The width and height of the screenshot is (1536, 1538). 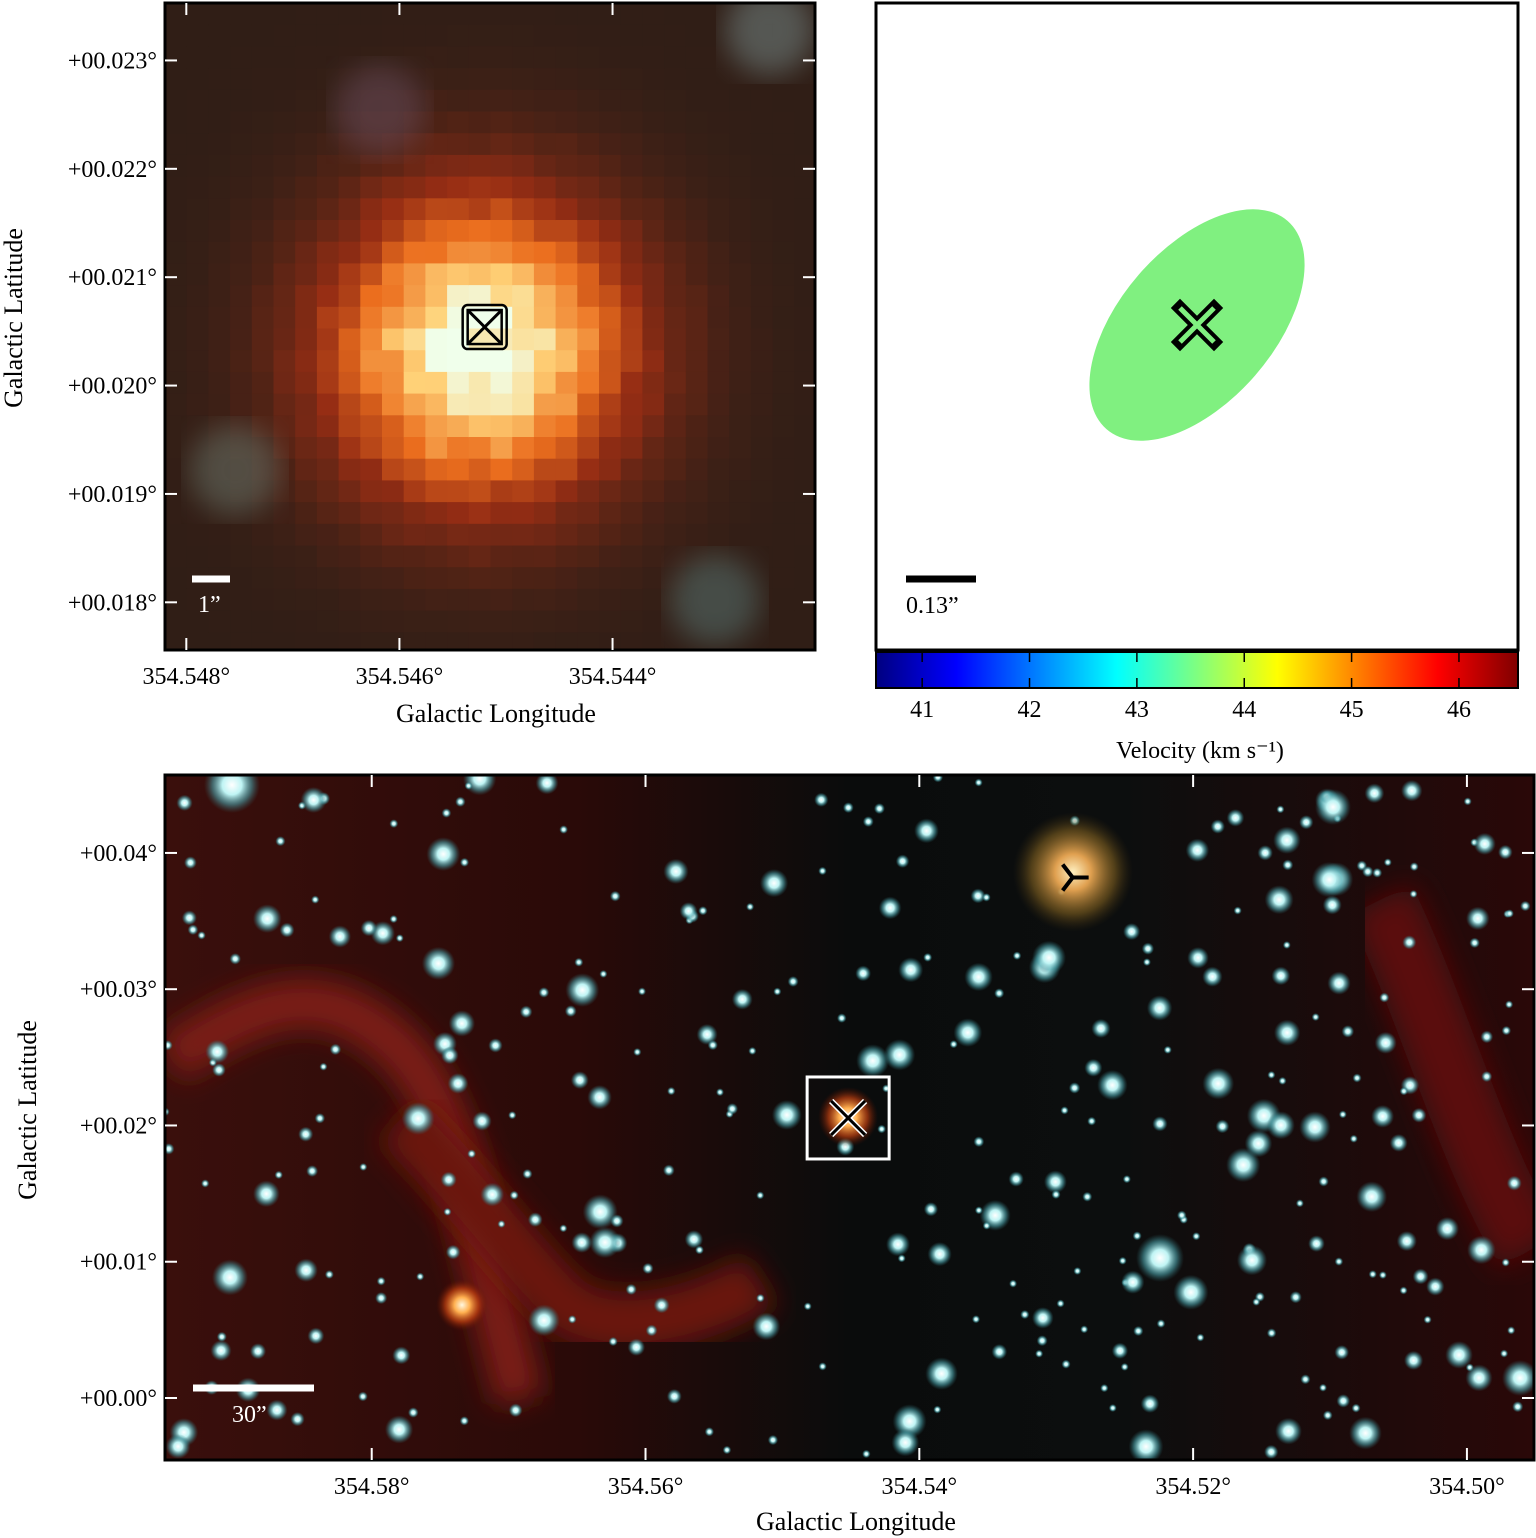 What do you see at coordinates (1193, 1487) in the screenshot?
I see `x-tick-label: 354.52°` at bounding box center [1193, 1487].